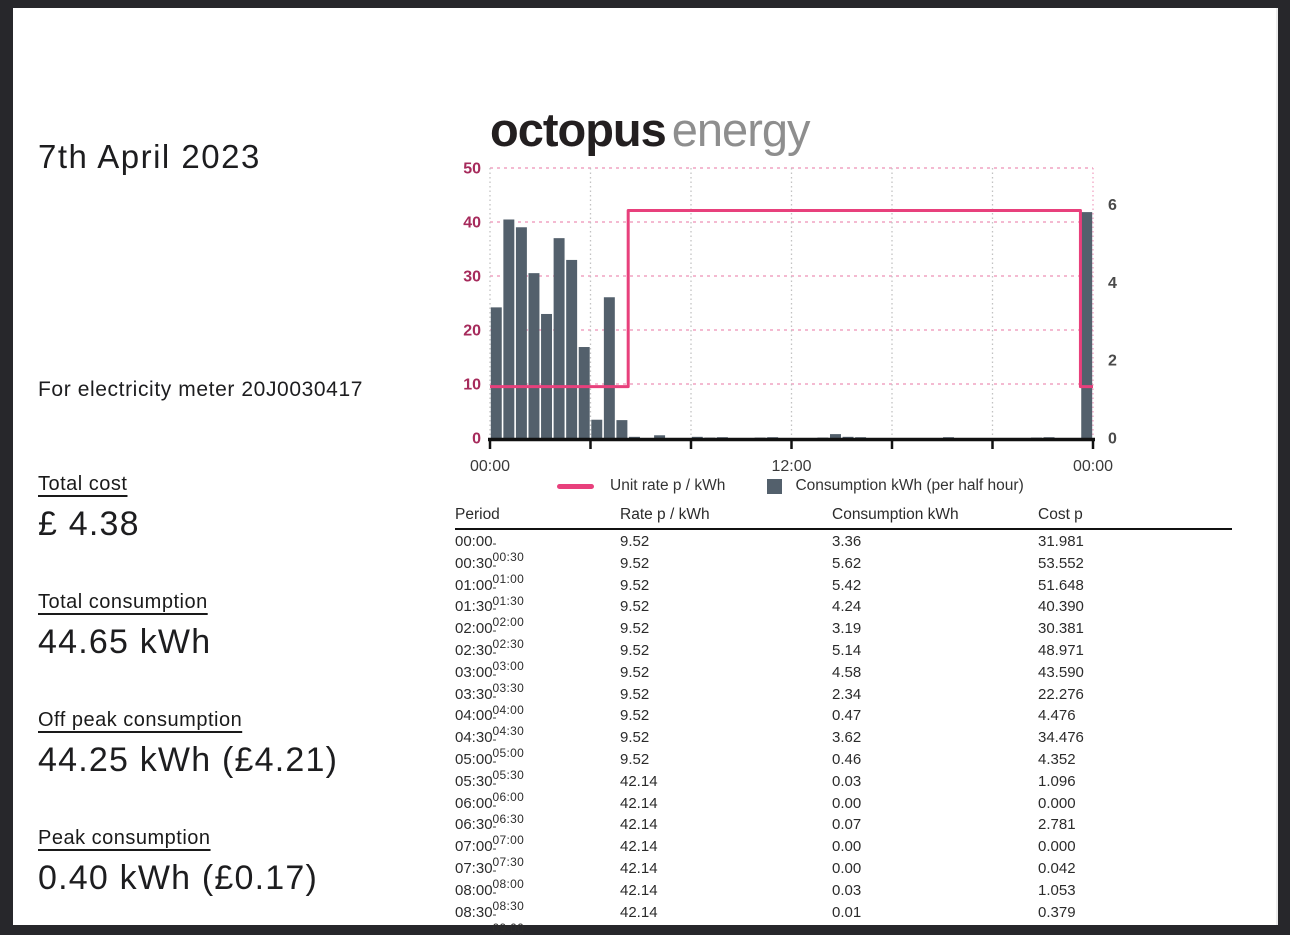 This screenshot has width=1290, height=935. Describe the element at coordinates (474, 803) in the screenshot. I see `cell-period: 06:00 - 06:30` at that location.